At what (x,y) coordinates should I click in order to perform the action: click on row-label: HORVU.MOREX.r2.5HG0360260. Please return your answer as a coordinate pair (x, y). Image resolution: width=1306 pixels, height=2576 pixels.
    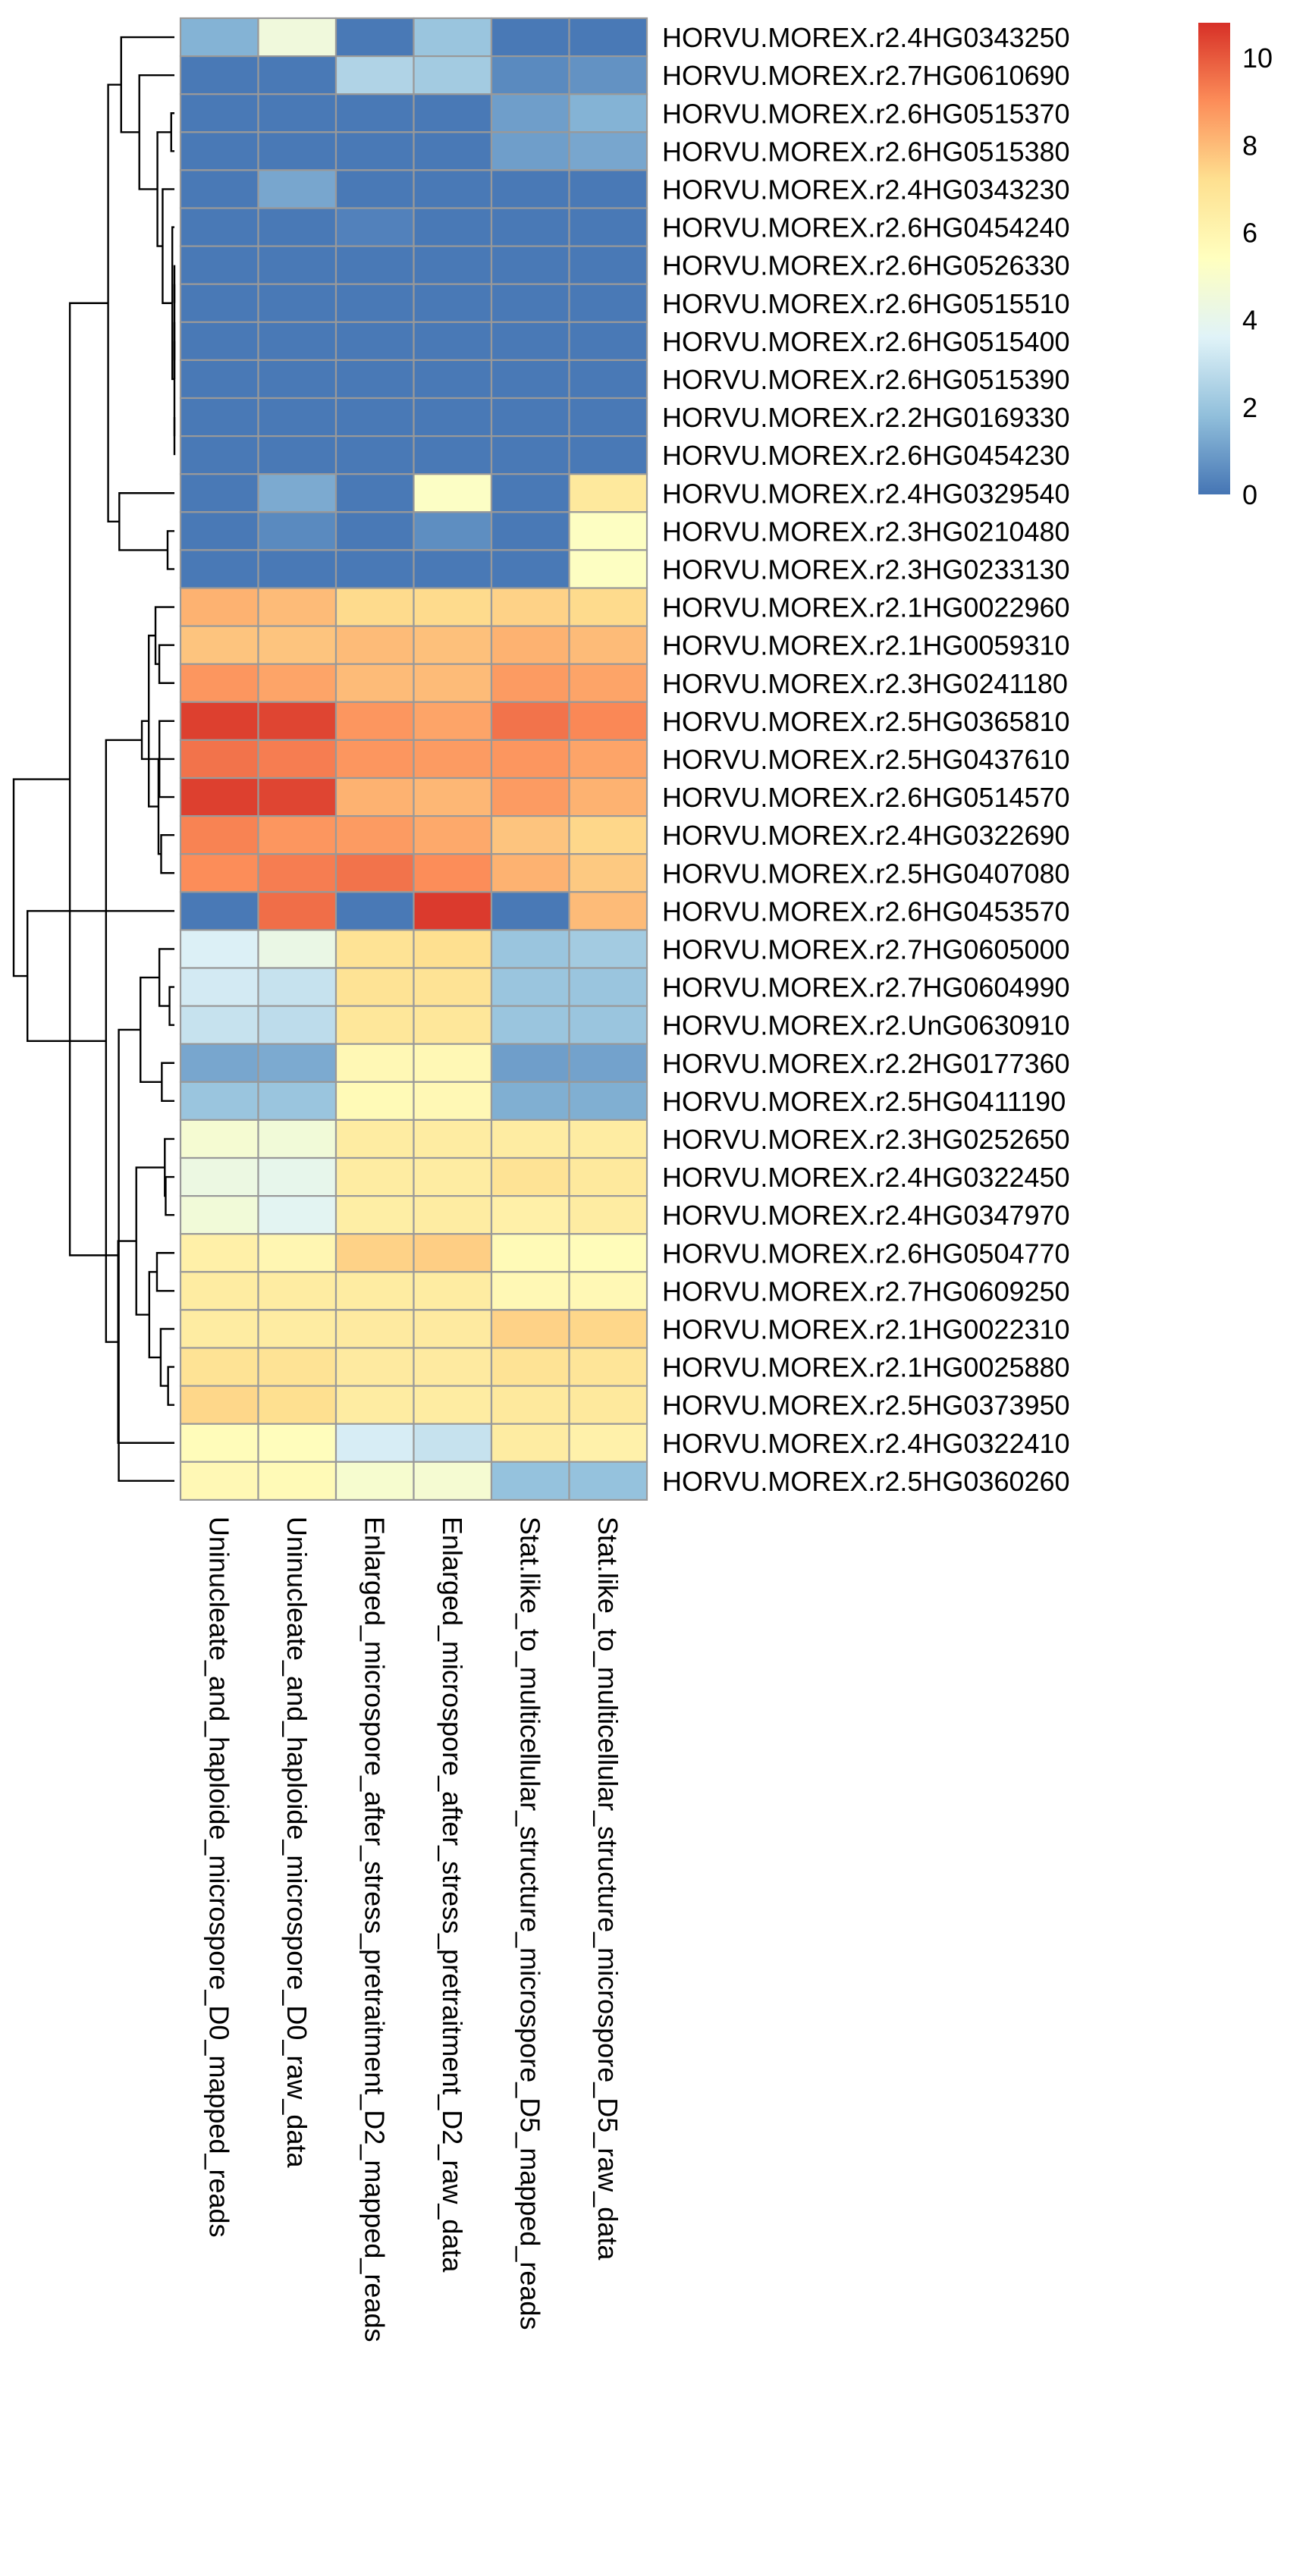
    Looking at the image, I should click on (866, 1481).